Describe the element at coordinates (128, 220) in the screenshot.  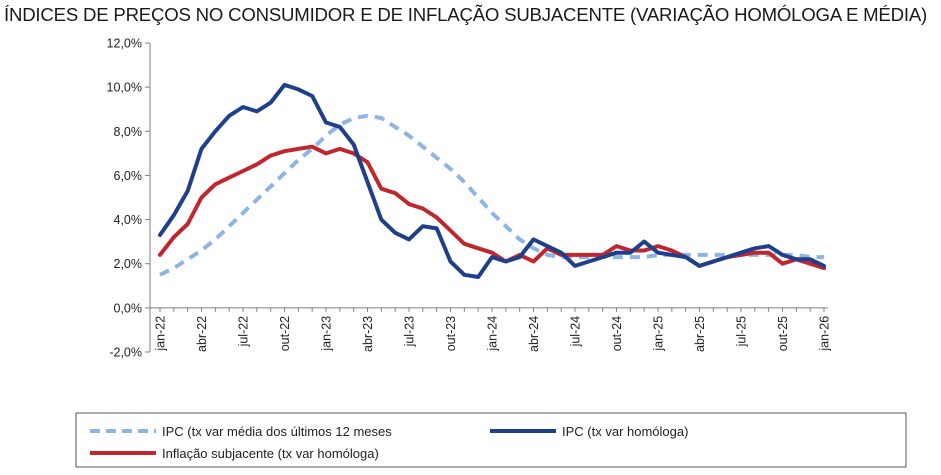
I see `y-tick-label: 4,0%` at that location.